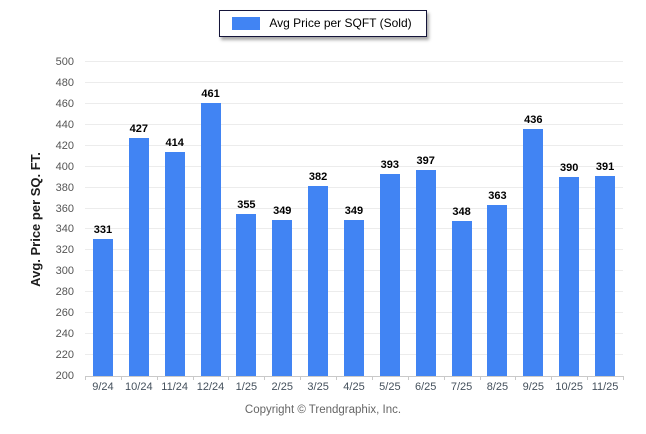 This screenshot has height=434, width=646. What do you see at coordinates (605, 387) in the screenshot?
I see `x-axis-label: 11/25` at bounding box center [605, 387].